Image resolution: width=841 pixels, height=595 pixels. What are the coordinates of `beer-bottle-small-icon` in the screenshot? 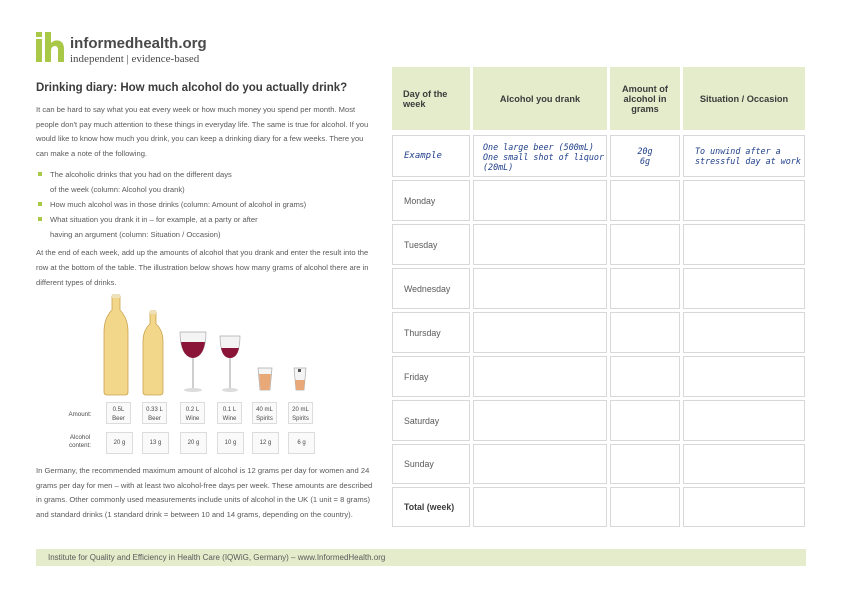 It's located at (153, 353).